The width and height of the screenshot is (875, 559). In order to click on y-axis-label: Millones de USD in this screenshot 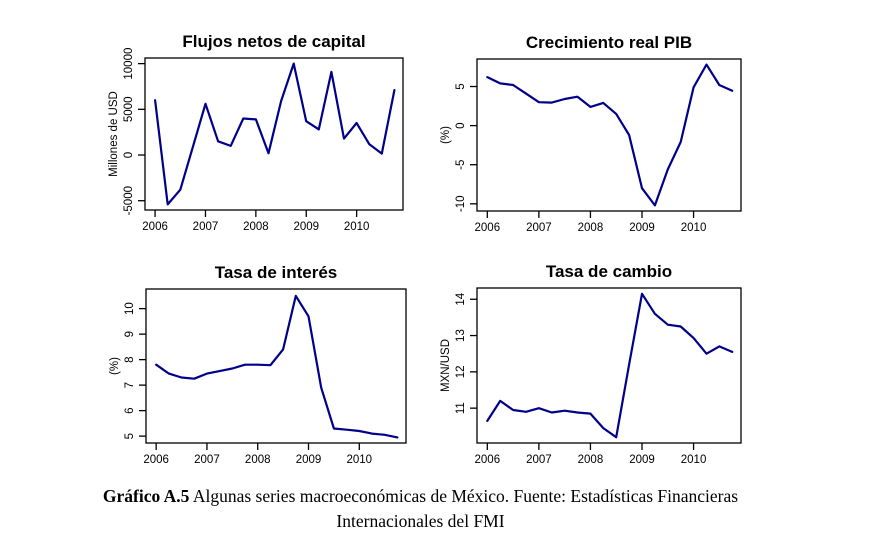, I will do `click(114, 134)`.